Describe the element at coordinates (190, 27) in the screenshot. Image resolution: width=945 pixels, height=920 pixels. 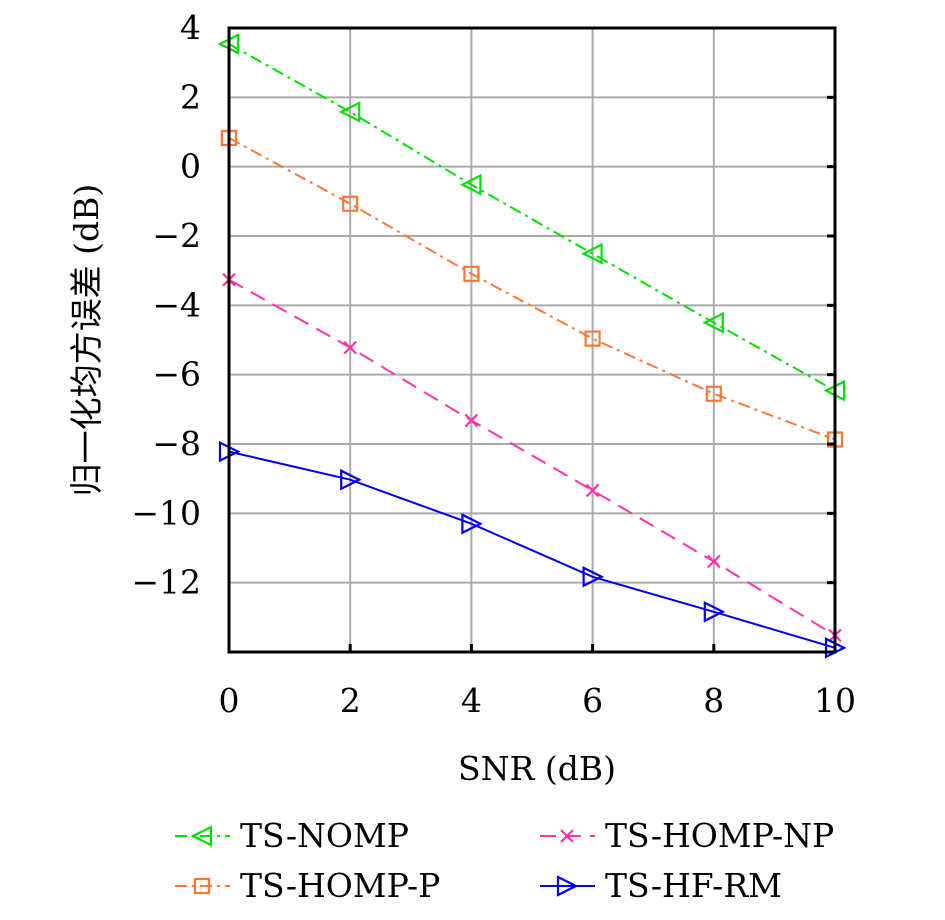
I see `y-tick-label: 4` at that location.